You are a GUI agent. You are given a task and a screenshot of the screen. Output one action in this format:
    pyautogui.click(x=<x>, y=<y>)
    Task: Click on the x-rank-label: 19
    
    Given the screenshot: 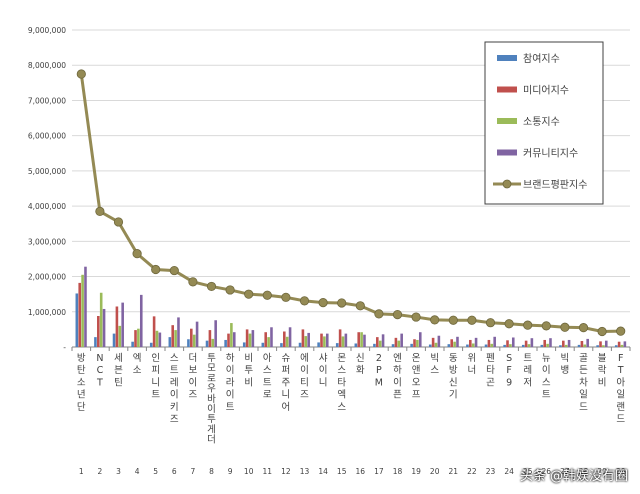 What is the action you would take?
    pyautogui.click(x=416, y=471)
    